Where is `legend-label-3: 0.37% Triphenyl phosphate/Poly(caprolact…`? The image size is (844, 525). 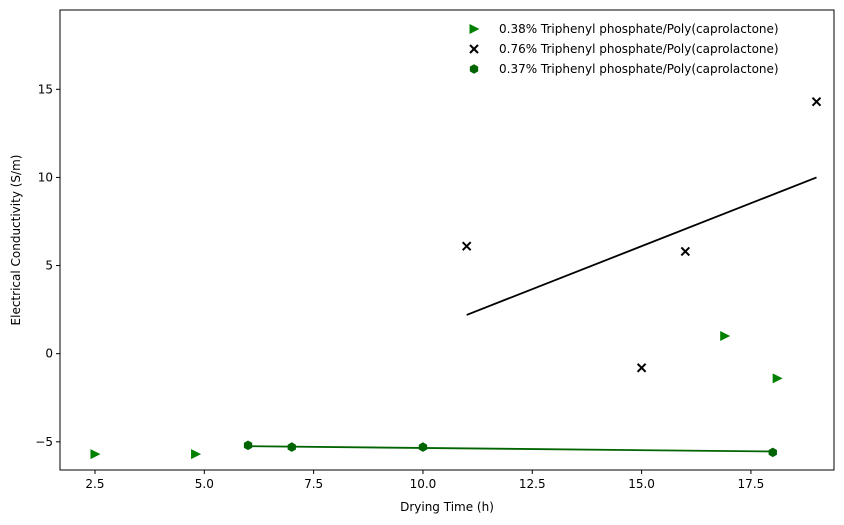 legend-label-3: 0.37% Triphenyl phosphate/Poly(caprolact… is located at coordinates (639, 69).